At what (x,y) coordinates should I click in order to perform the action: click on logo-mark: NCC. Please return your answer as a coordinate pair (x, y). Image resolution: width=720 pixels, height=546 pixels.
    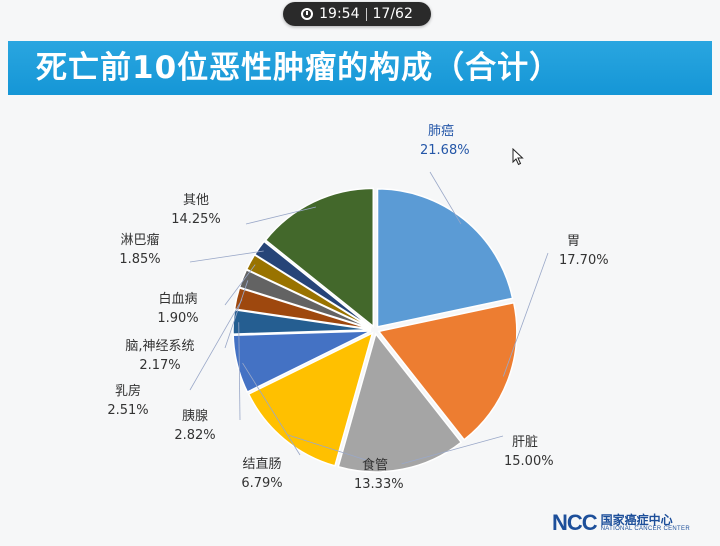
    Looking at the image, I should click on (575, 523).